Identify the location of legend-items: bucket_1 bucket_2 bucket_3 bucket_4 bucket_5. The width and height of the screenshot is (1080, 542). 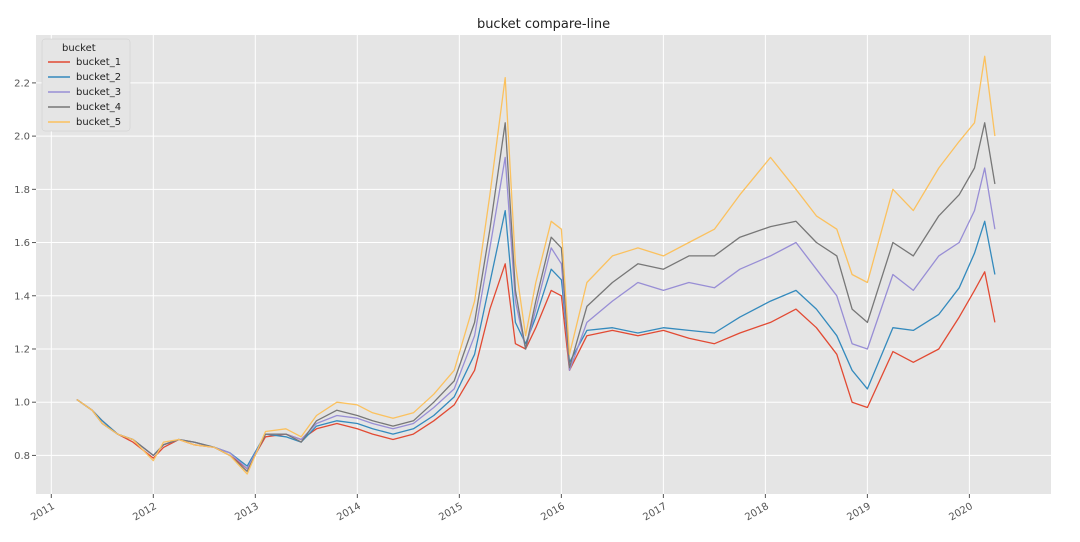
(84, 92).